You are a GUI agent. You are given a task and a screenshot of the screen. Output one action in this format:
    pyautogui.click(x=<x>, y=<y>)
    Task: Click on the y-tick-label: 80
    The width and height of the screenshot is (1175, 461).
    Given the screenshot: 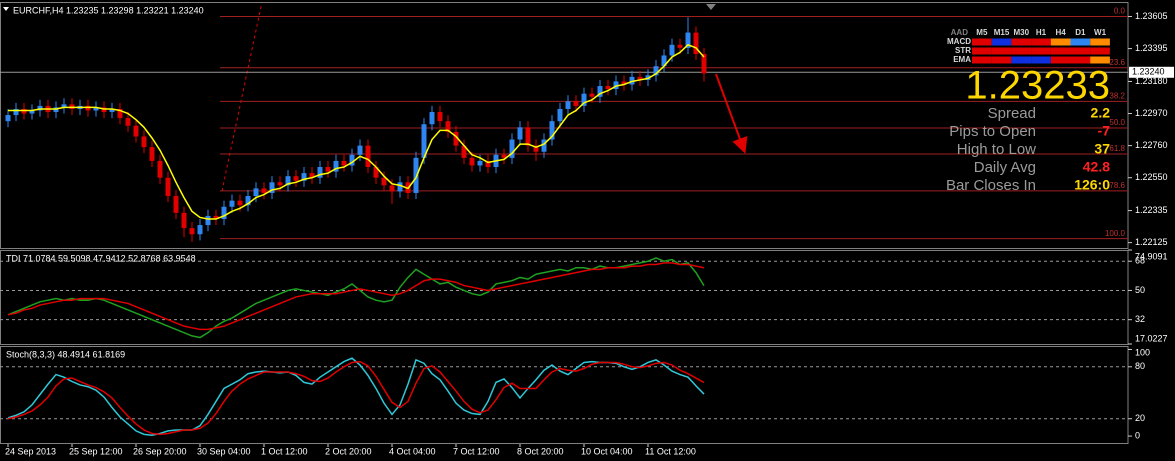 What is the action you would take?
    pyautogui.click(x=1140, y=366)
    